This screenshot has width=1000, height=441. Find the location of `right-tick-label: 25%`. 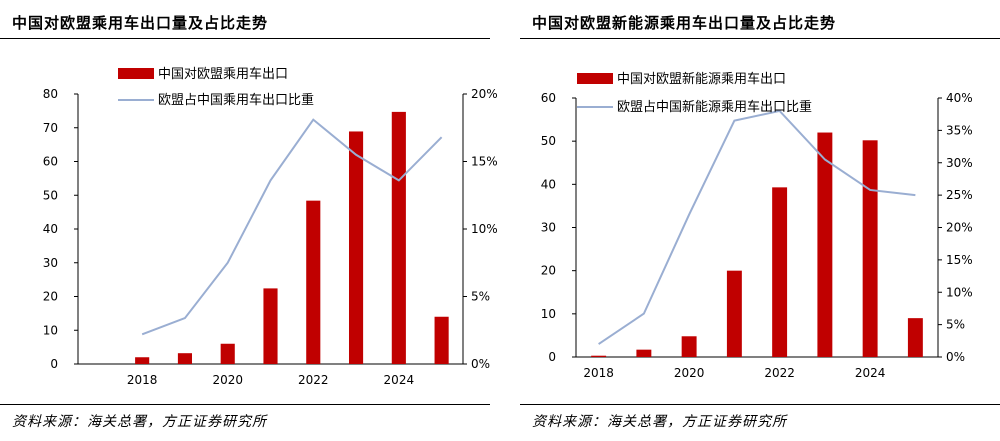

right-tick-label: 25% is located at coordinates (959, 195).